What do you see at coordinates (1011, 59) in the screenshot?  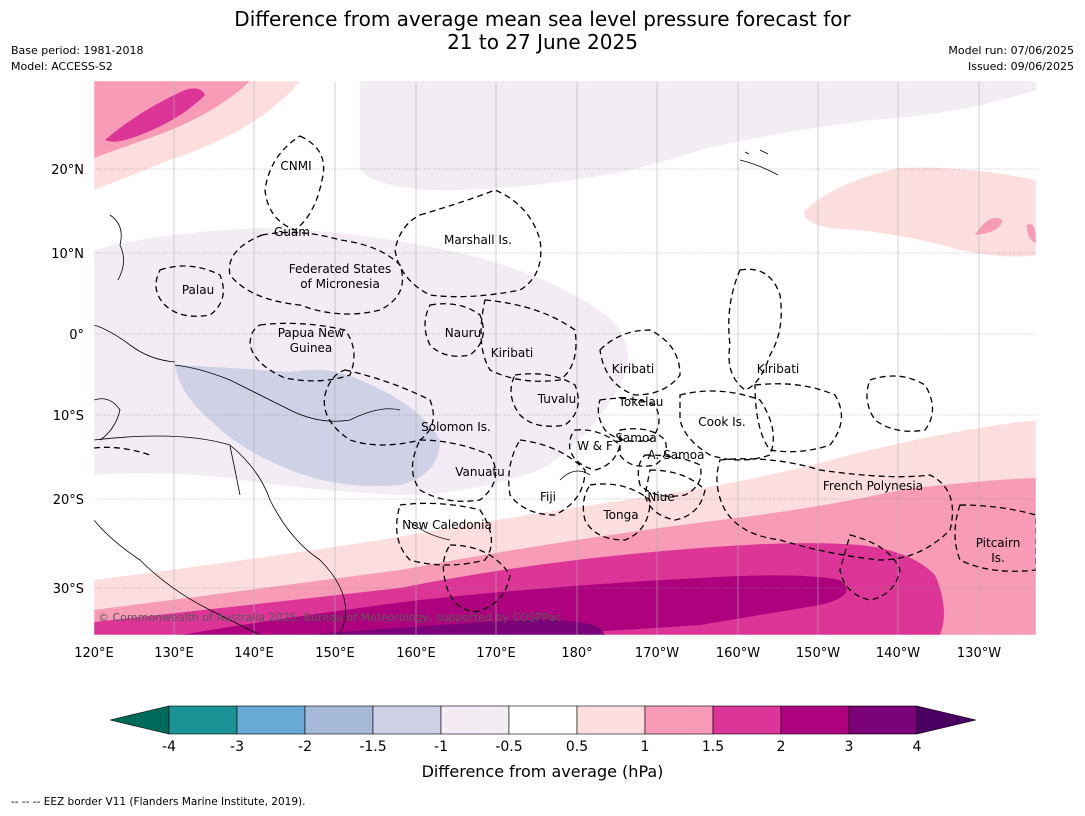 I see `meta-right: Model run: 07/06/2025 Issued: 09/06/2025` at bounding box center [1011, 59].